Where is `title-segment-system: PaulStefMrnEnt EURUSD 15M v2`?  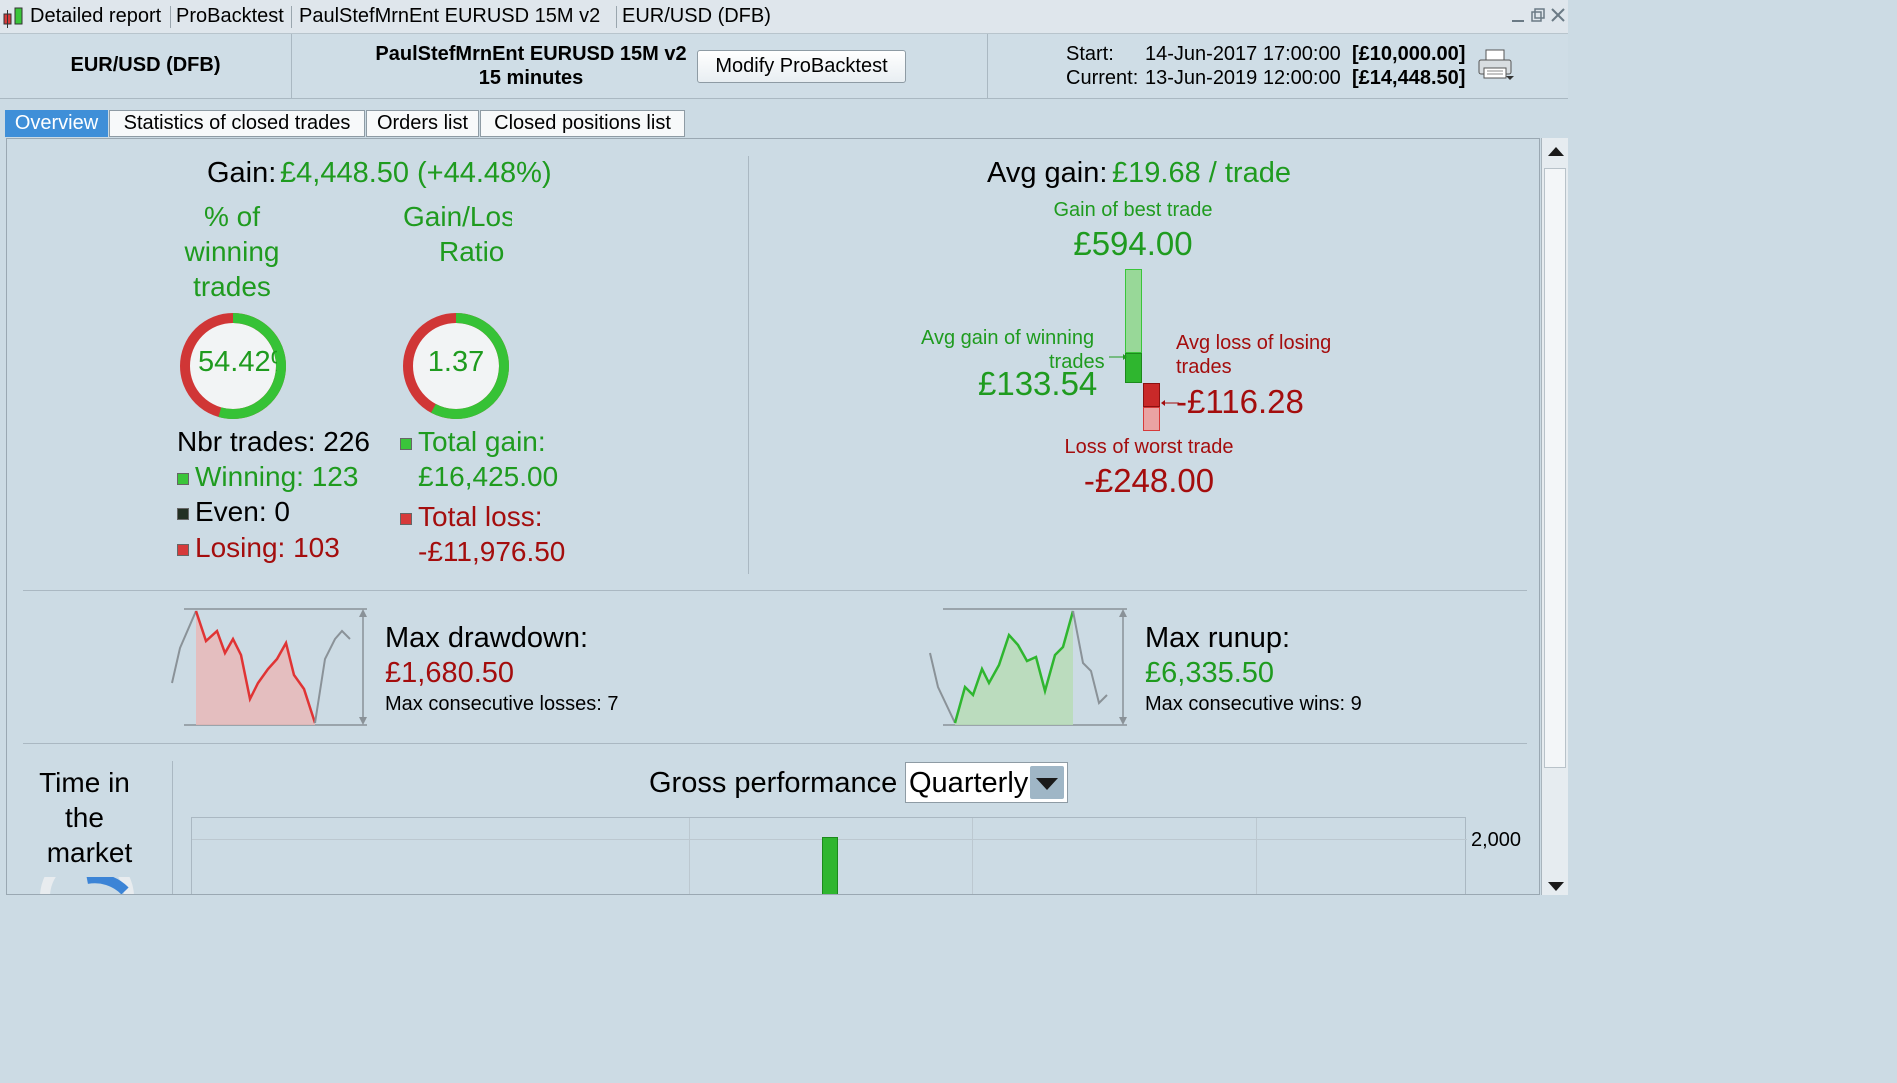 title-segment-system: PaulStefMrnEnt EURUSD 15M v2 is located at coordinates (450, 16).